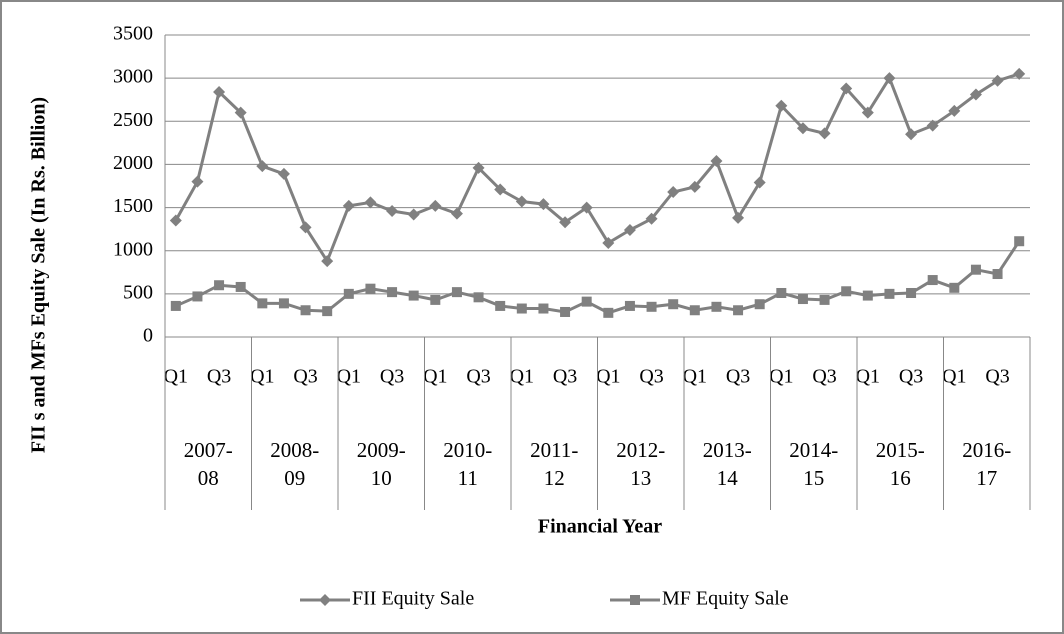  Describe the element at coordinates (987, 464) in the screenshot. I see `group-label: 2016-17` at that location.